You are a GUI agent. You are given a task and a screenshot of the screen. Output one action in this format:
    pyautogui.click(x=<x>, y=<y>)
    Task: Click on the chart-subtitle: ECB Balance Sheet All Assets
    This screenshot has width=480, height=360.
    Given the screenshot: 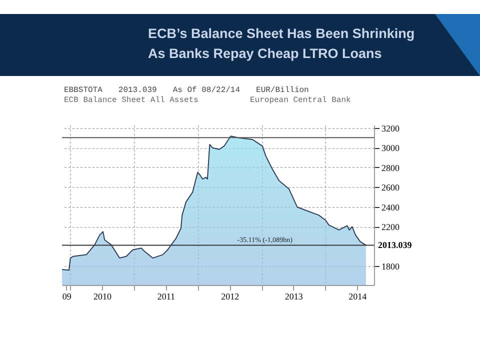 What is the action you would take?
    pyautogui.click(x=131, y=100)
    